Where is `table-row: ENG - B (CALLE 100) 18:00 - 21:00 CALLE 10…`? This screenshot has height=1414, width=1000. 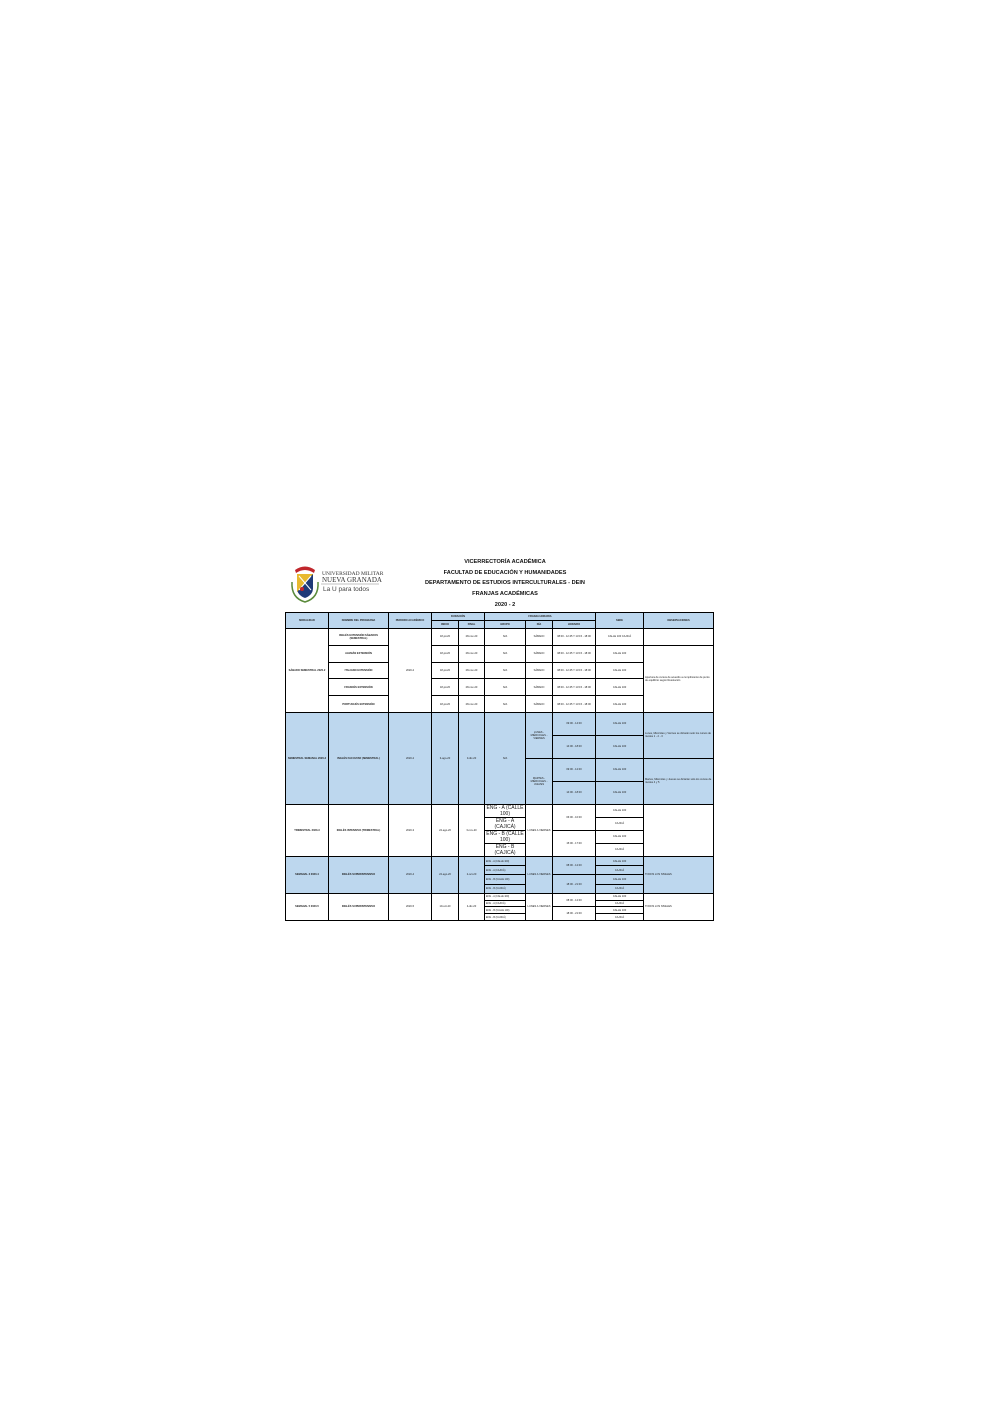
table-row: ENG - B (CALLE 100) 18:00 - 21:00 CALLE 10… is located at coordinates (500, 913).